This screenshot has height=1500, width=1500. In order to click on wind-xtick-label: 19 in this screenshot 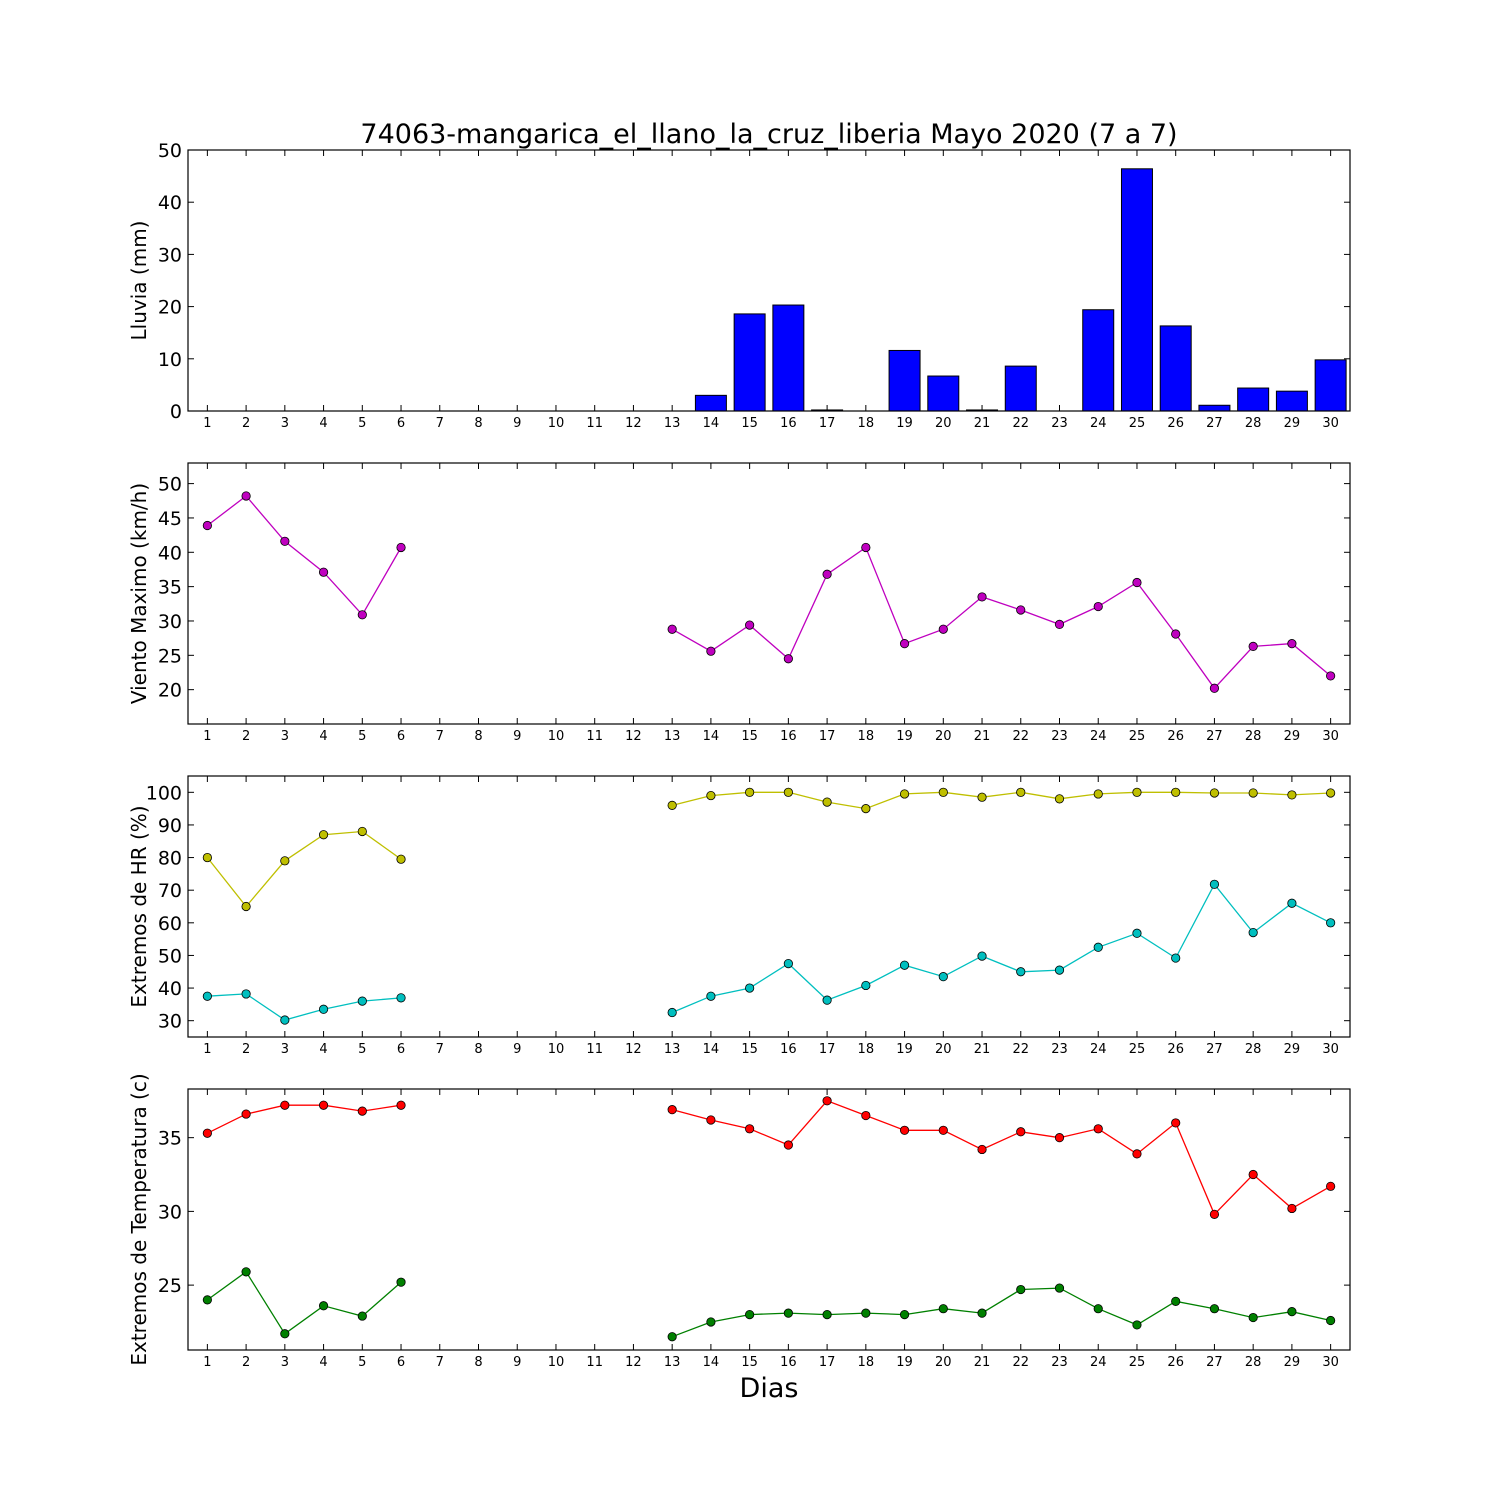, I will do `click(904, 736)`.